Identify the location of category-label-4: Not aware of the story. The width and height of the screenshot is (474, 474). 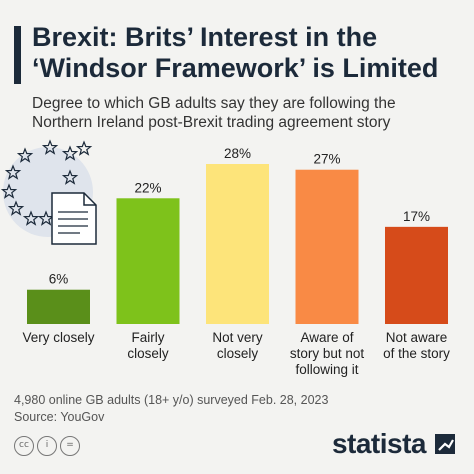
(416, 345).